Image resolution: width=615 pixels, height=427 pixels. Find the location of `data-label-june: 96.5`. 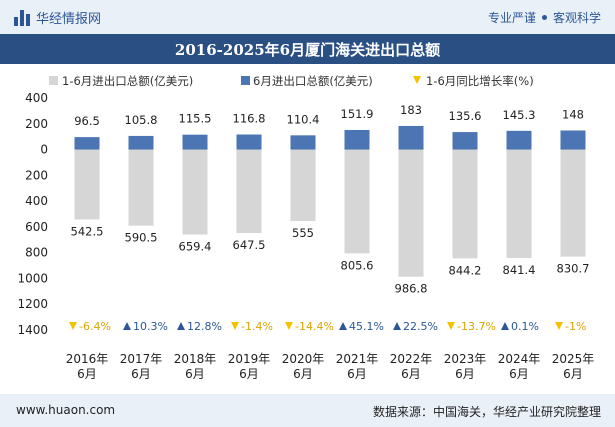

data-label-june: 96.5 is located at coordinates (87, 121).